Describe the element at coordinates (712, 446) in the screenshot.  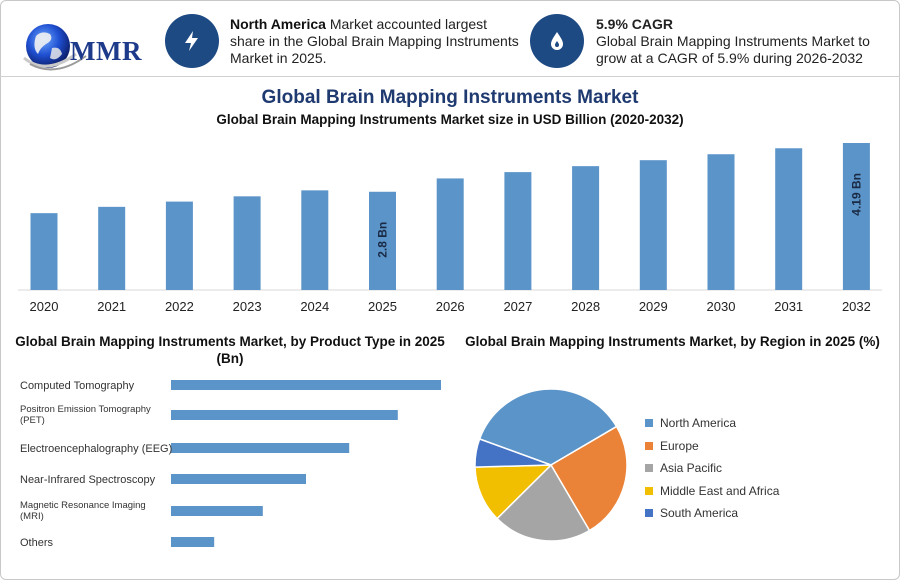
I see `legend-item-europe: Europe` at that location.